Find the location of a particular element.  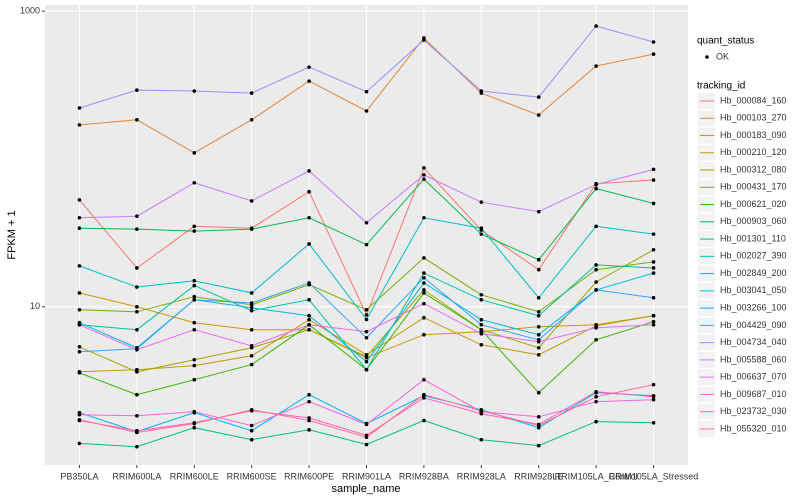

legend-label: Hb_004429_090 is located at coordinates (753, 325).